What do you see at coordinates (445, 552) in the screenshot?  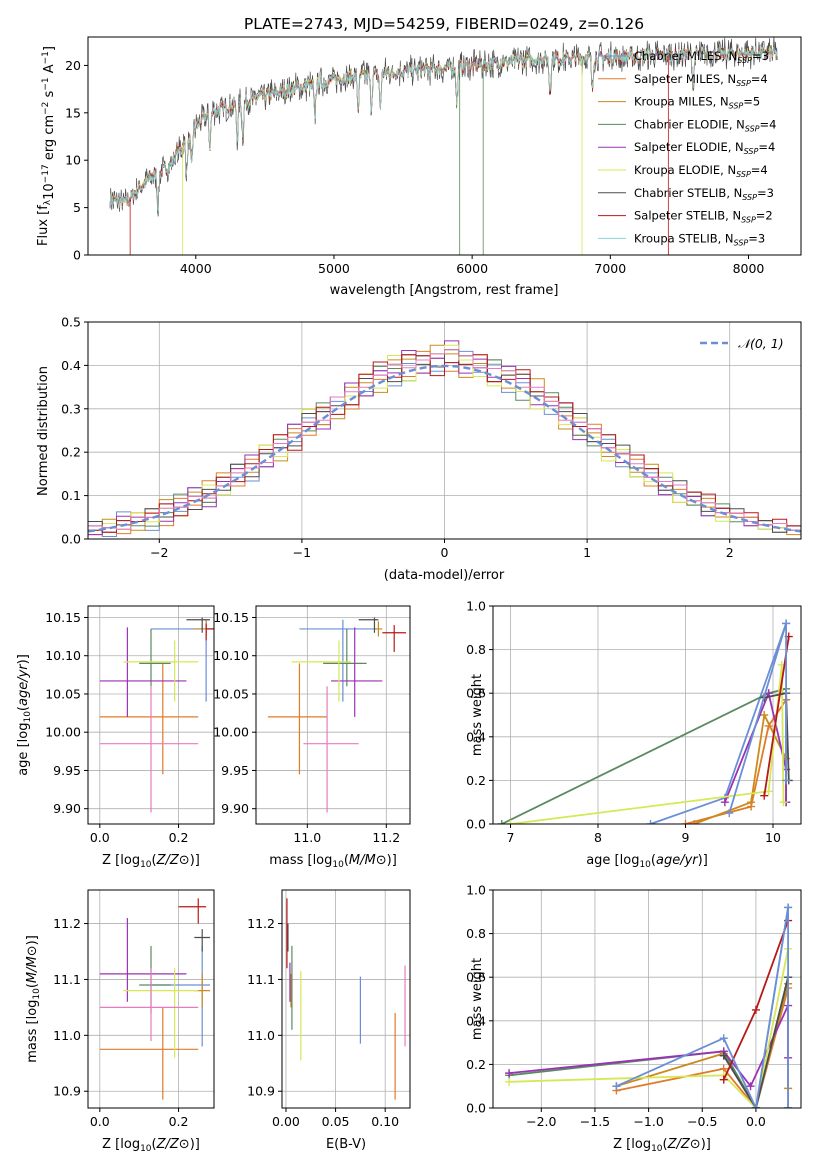 I see `x-tick-label: 0` at bounding box center [445, 552].